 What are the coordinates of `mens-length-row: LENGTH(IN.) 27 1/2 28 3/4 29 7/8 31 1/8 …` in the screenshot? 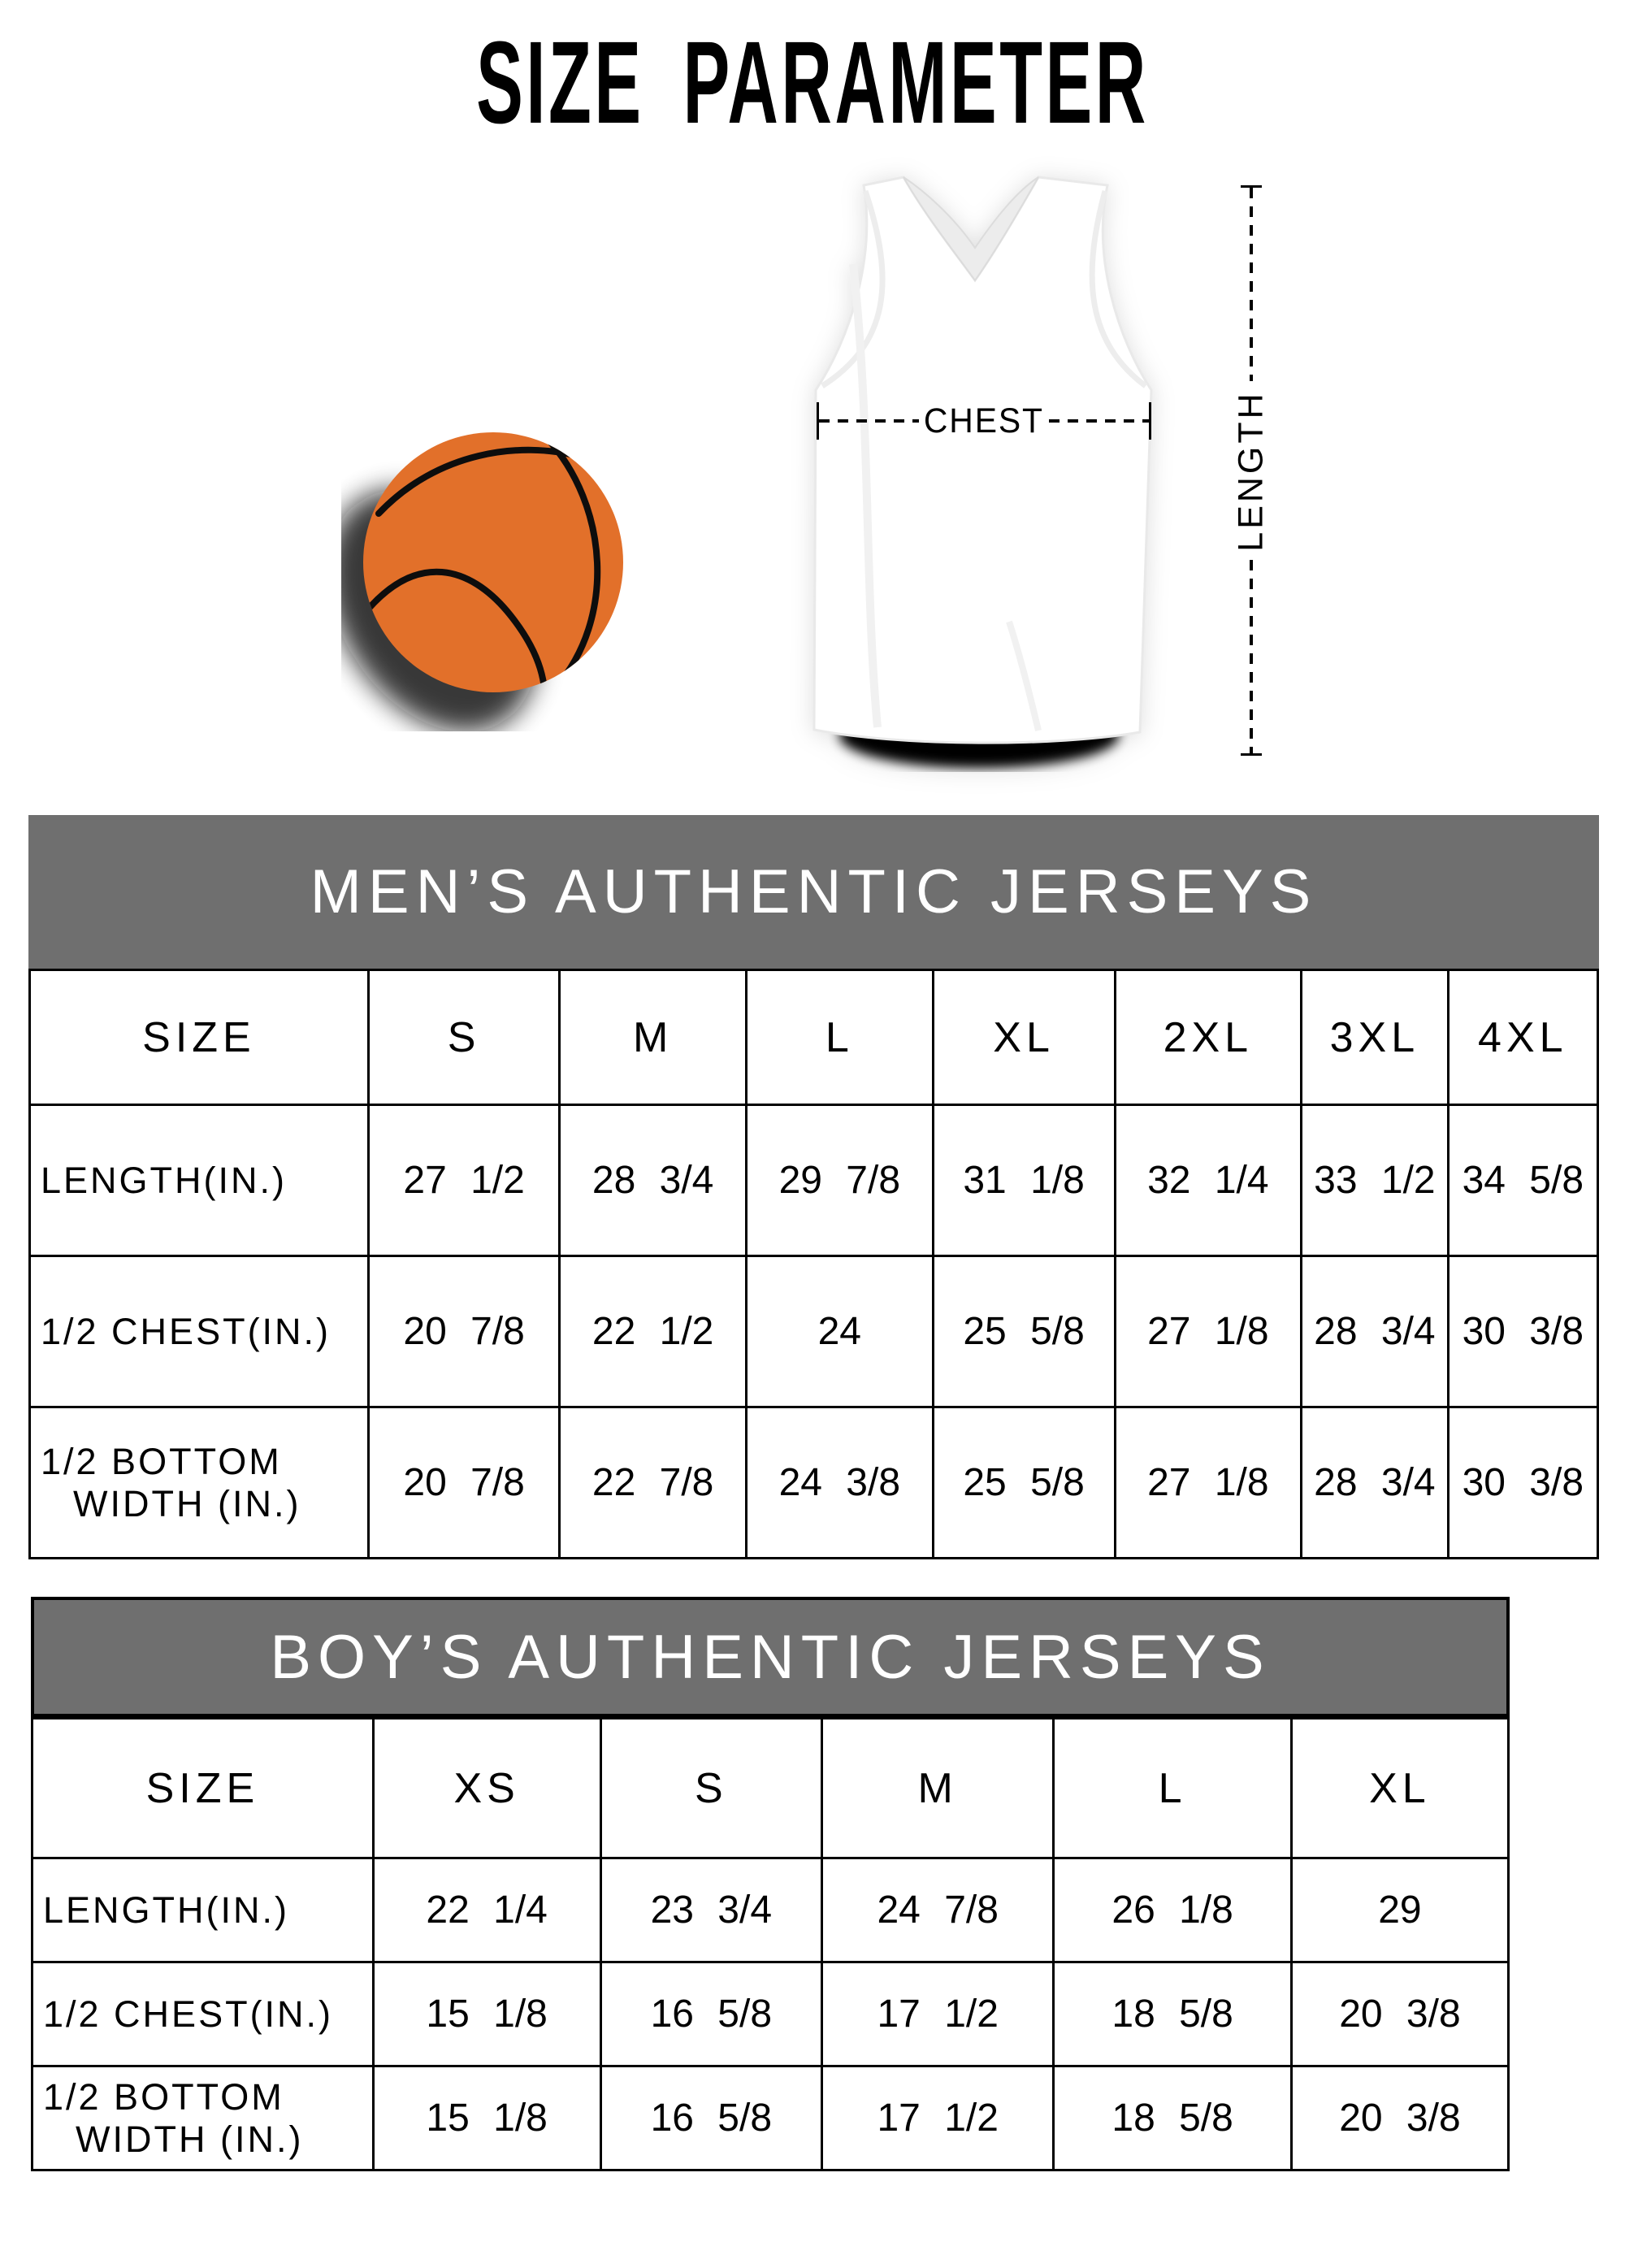 It's located at (814, 1180).